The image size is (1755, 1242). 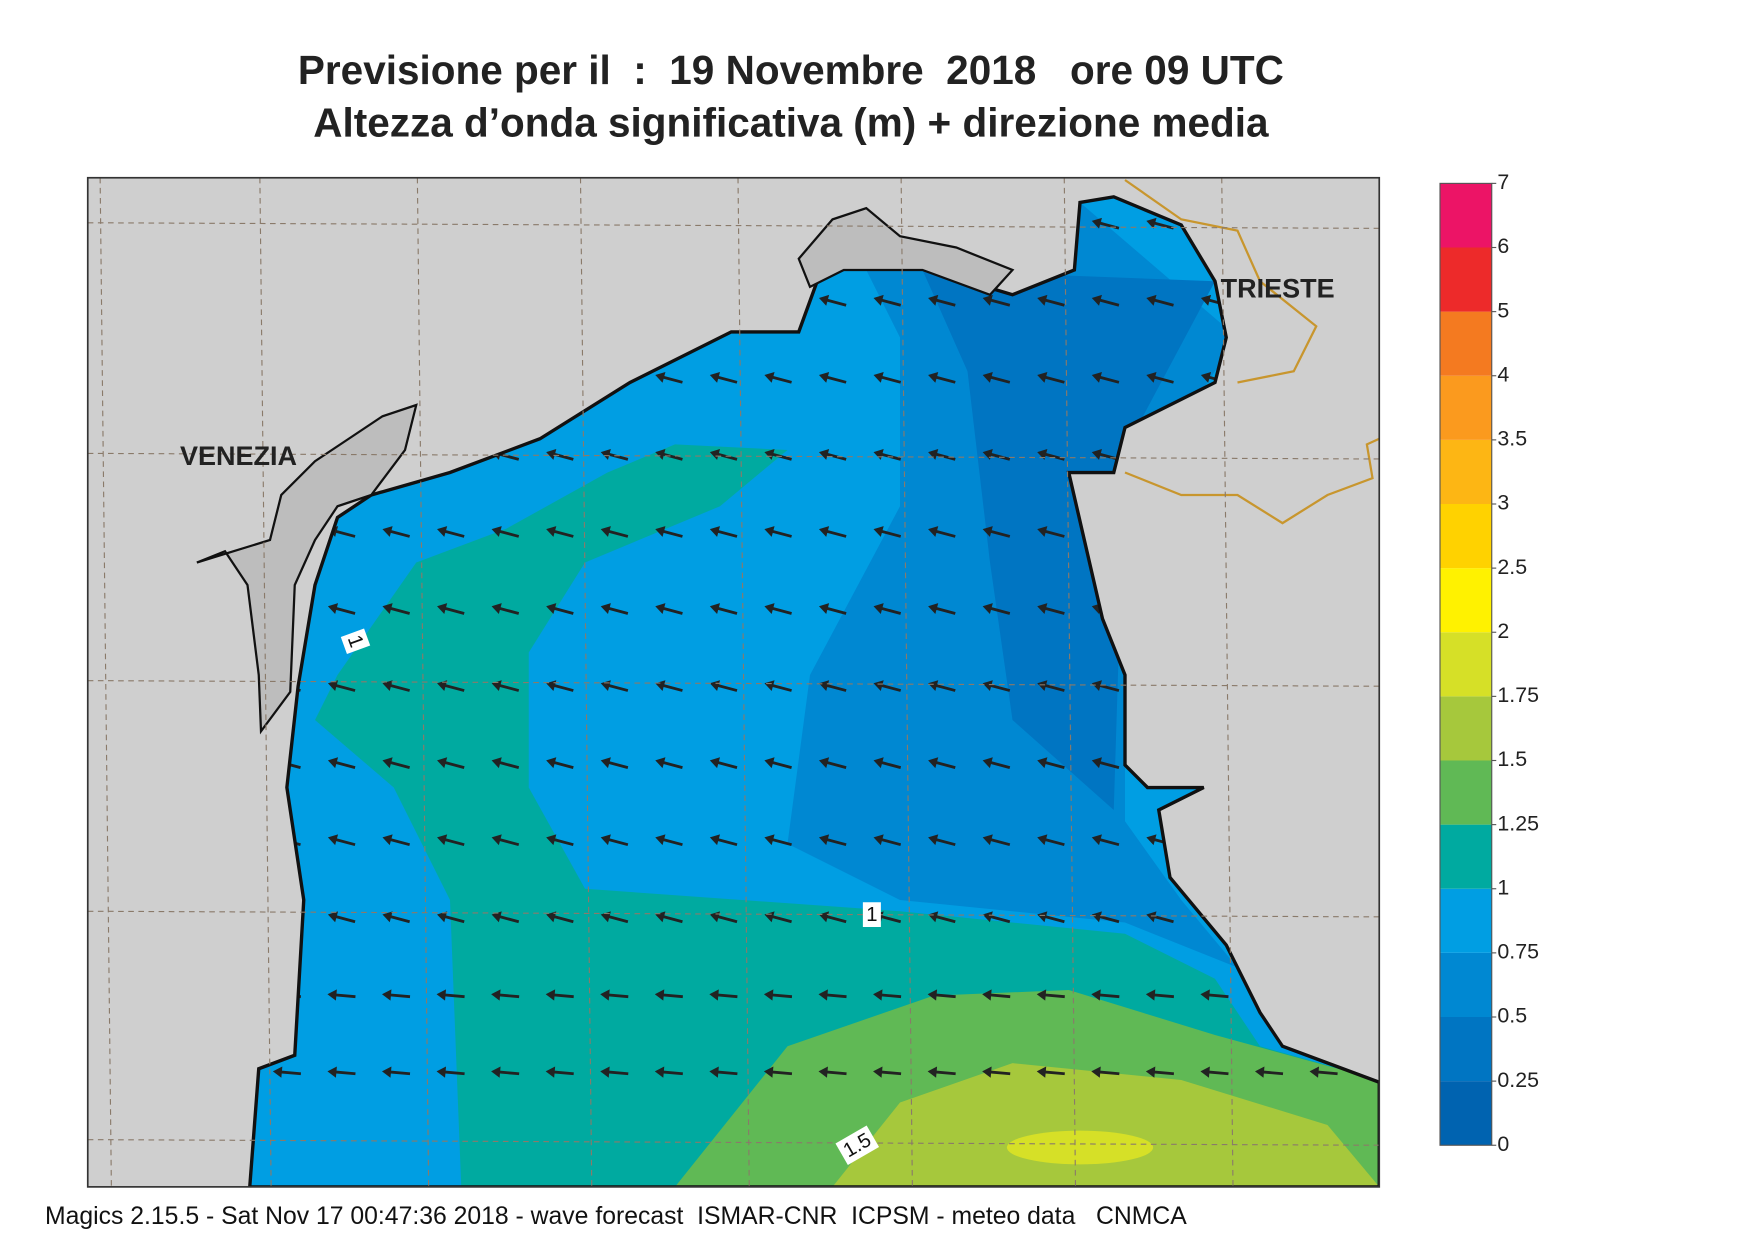 I want to click on colorbar-tick-label: 0.75, so click(x=1518, y=952).